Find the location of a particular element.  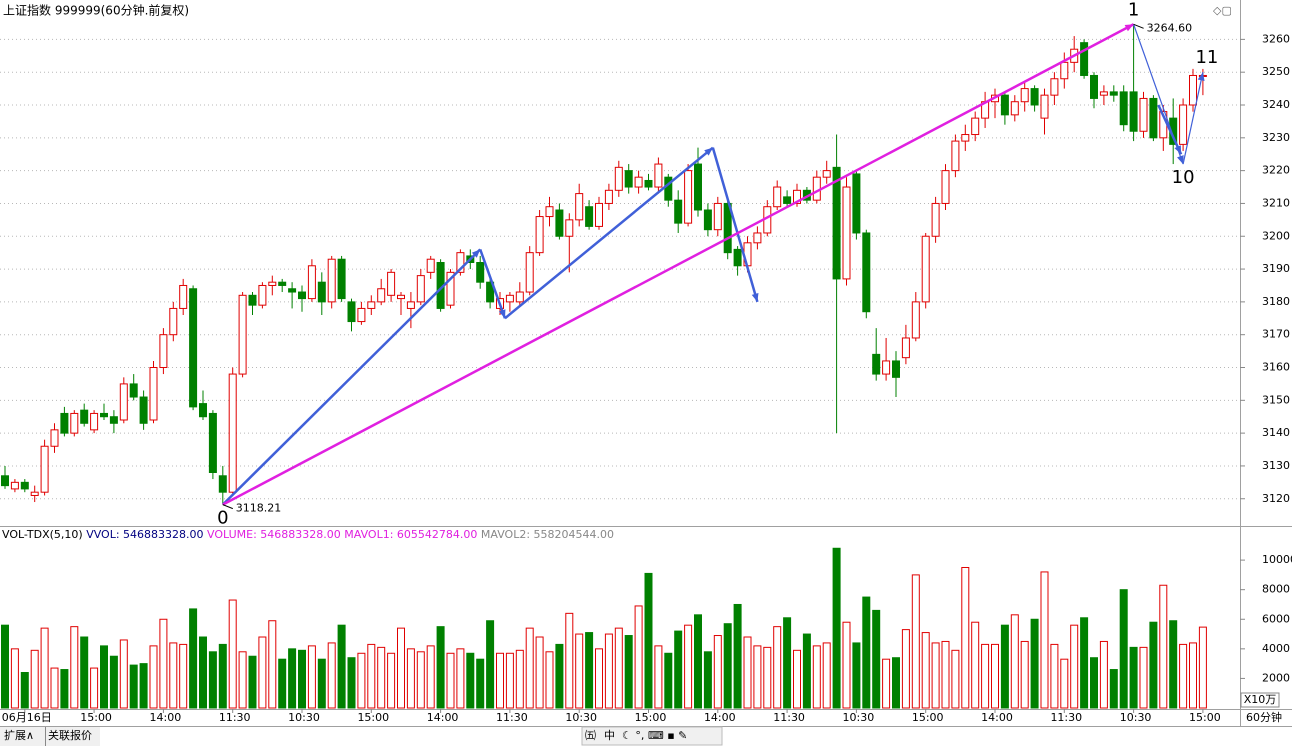

wave-label: 11 is located at coordinates (1206, 57).